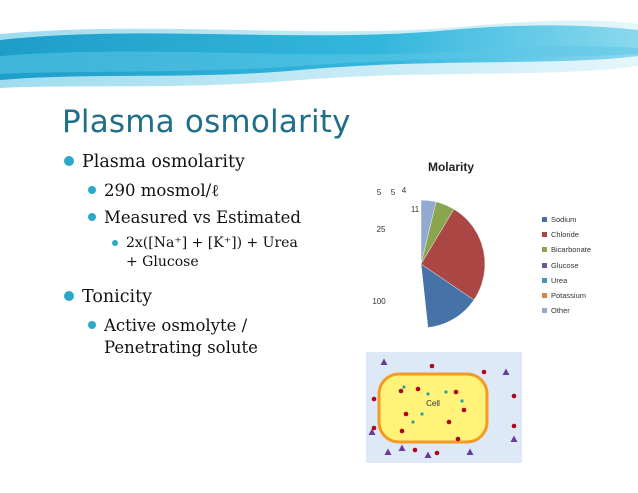  I want to click on legend-item-bicarbonate: Bicarbonate, so click(566, 249).